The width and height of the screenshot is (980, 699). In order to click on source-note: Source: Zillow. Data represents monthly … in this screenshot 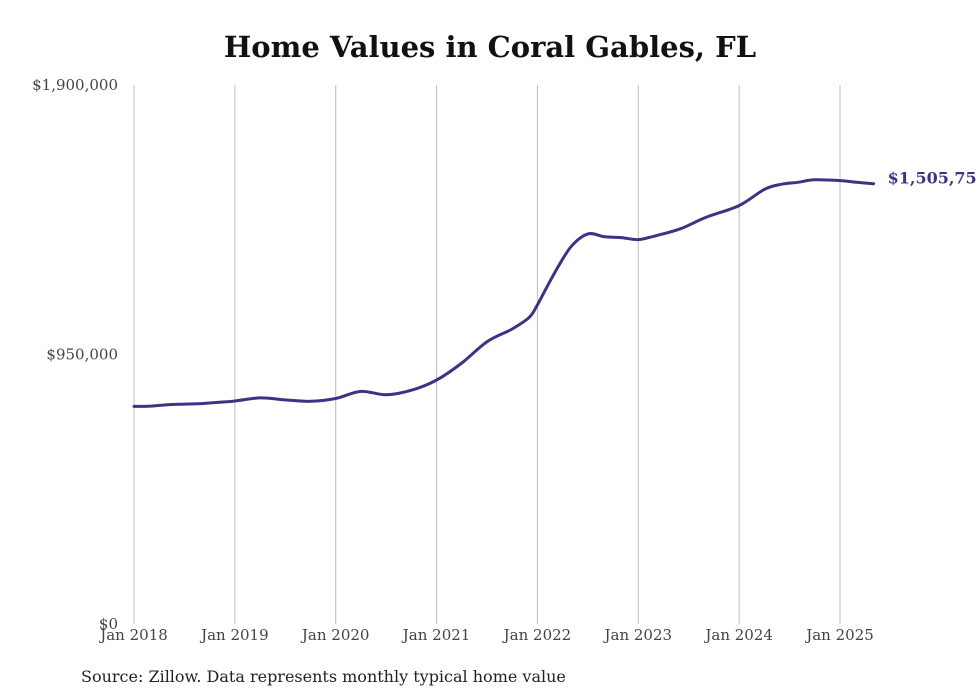, I will do `click(323, 676)`.